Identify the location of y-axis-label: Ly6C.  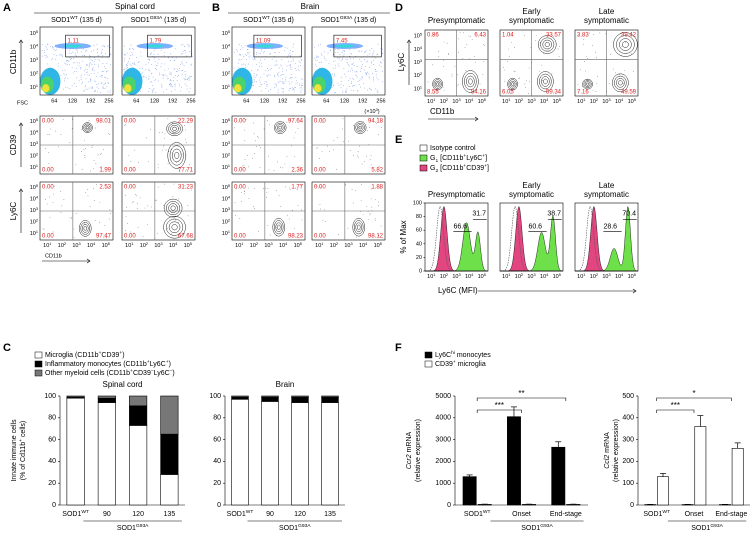
(401, 62).